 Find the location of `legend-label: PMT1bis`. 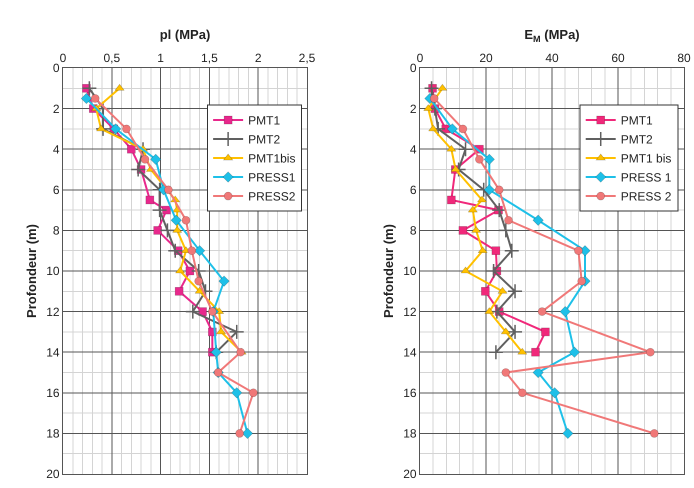

legend-label: PMT1bis is located at coordinates (272, 159).